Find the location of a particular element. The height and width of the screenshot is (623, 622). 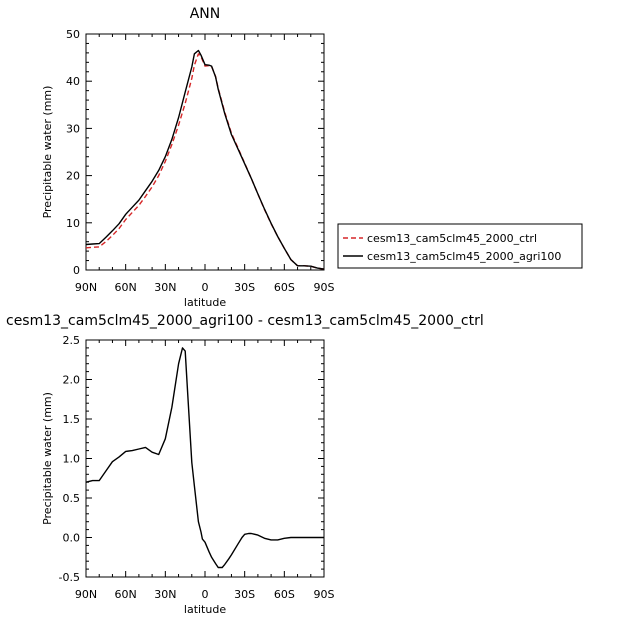

legend-box is located at coordinates (460, 246).